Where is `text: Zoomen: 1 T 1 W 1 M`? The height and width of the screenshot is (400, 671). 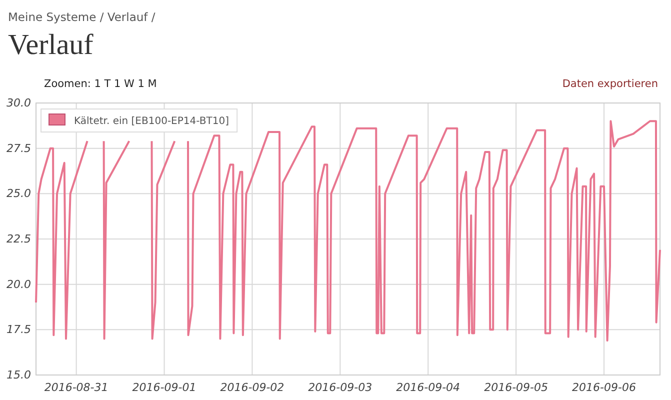 text: Zoomen: 1 T 1 W 1 M is located at coordinates (100, 84).